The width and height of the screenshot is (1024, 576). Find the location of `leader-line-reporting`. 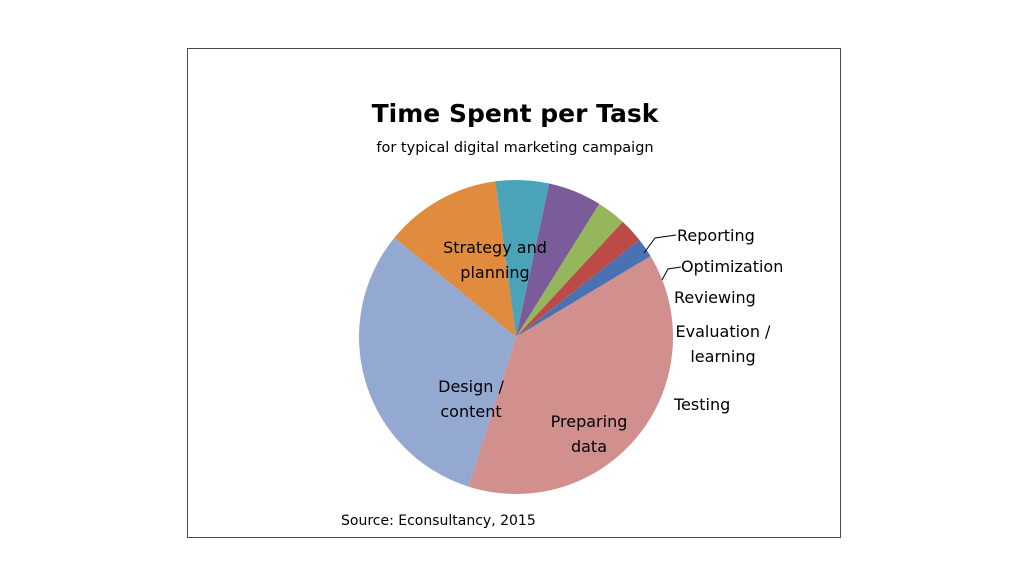

leader-line-reporting is located at coordinates (660, 244).